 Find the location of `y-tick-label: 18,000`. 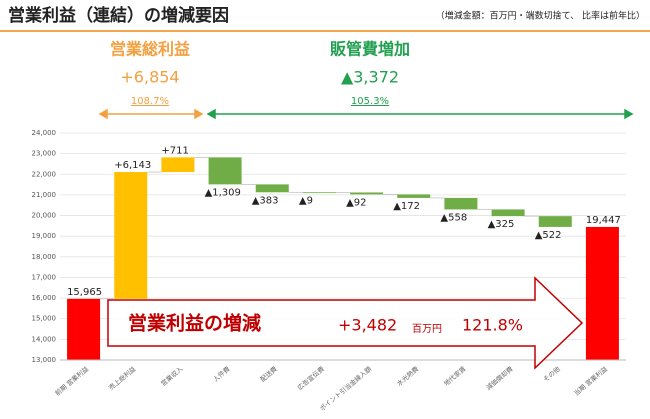

y-tick-label: 18,000 is located at coordinates (44, 257).